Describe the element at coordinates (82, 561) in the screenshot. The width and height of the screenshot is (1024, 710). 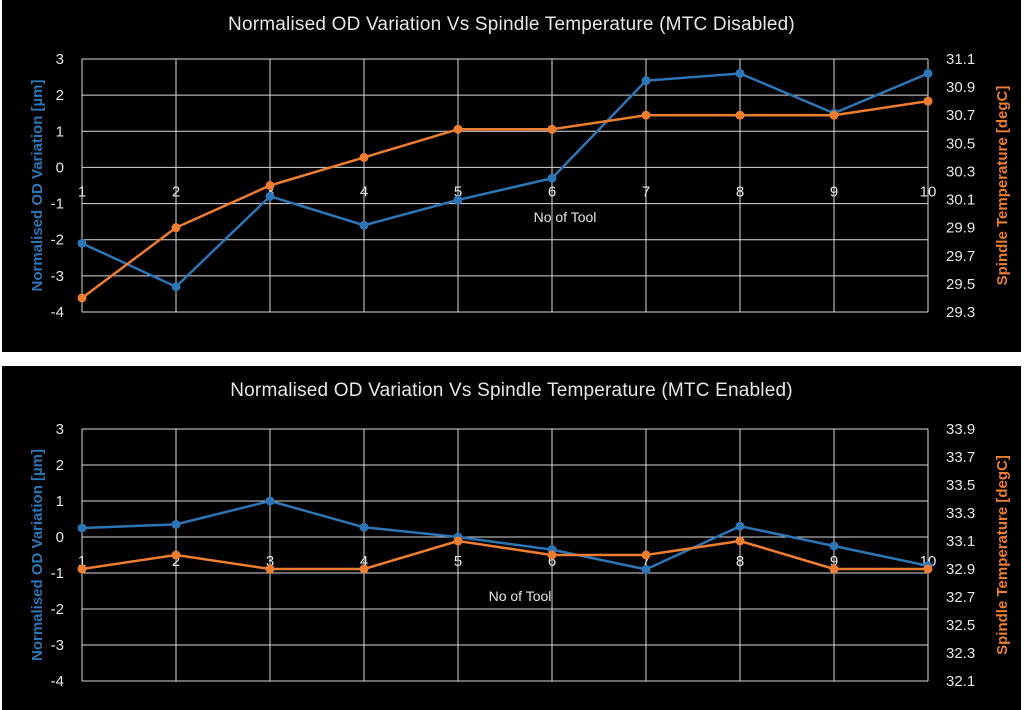
I see `x-tick-label: 1` at that location.